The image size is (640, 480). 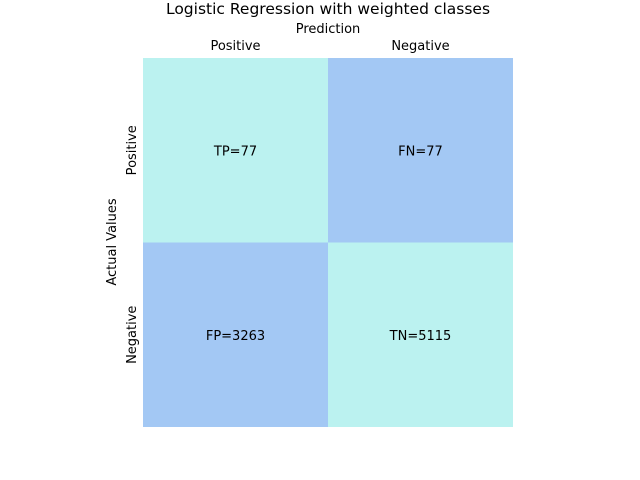 What do you see at coordinates (328, 29) in the screenshot?
I see `x-axis-label: Prediction` at bounding box center [328, 29].